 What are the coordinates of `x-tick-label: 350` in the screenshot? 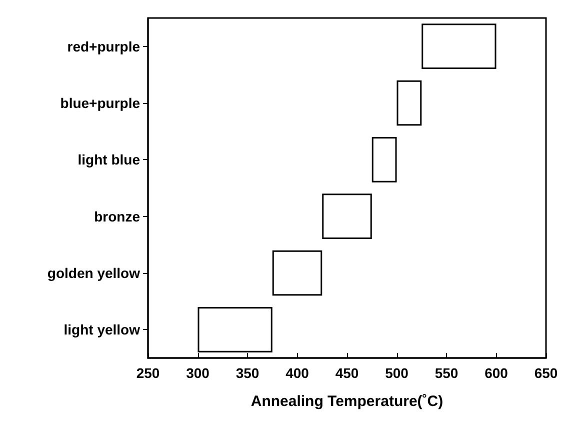 It's located at (248, 373).